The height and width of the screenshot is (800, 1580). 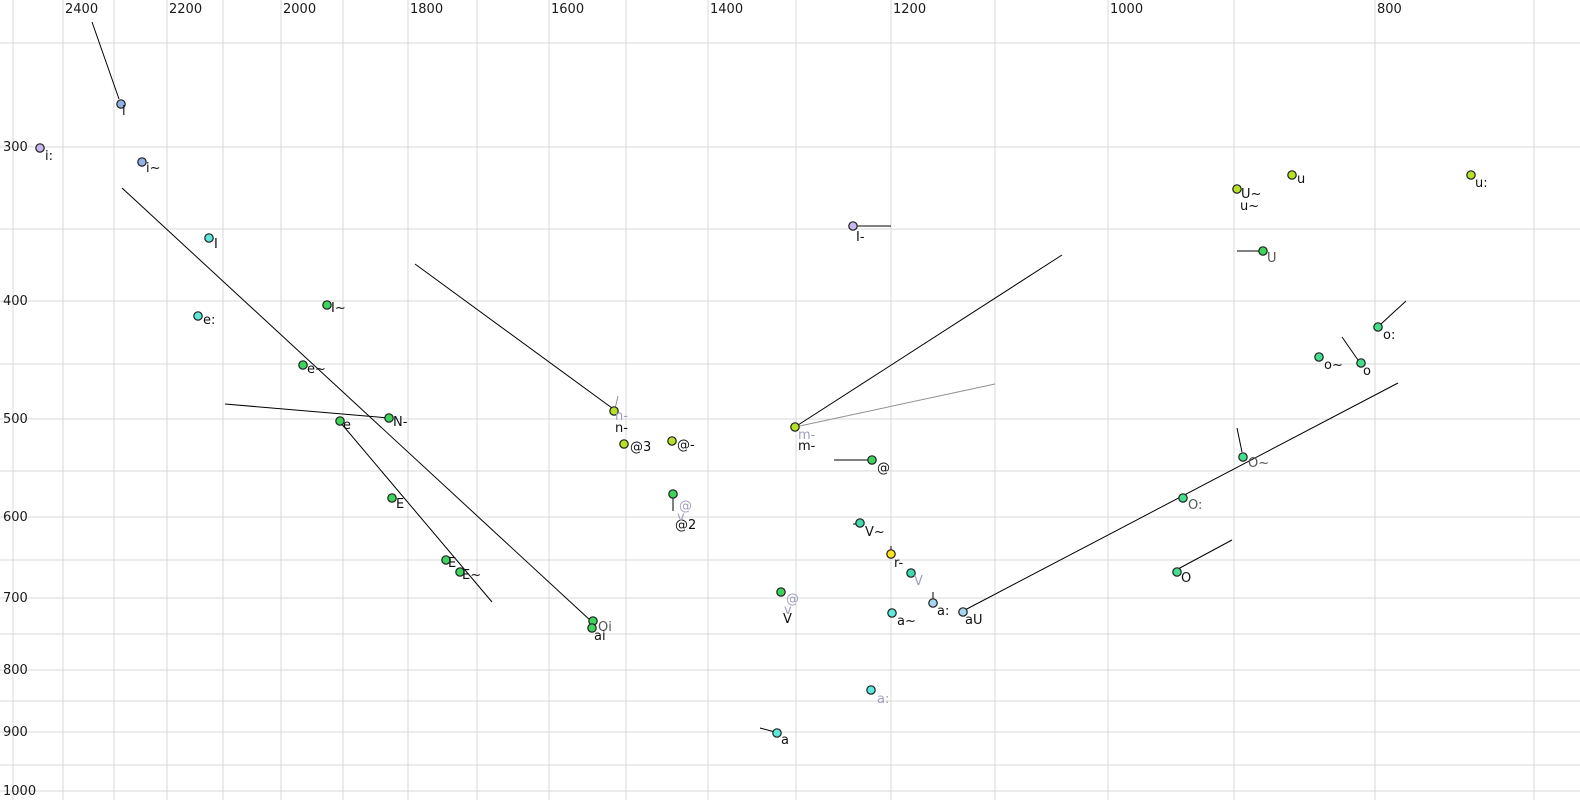 I want to click on x-axis-tick-label: 800, so click(x=1389, y=9).